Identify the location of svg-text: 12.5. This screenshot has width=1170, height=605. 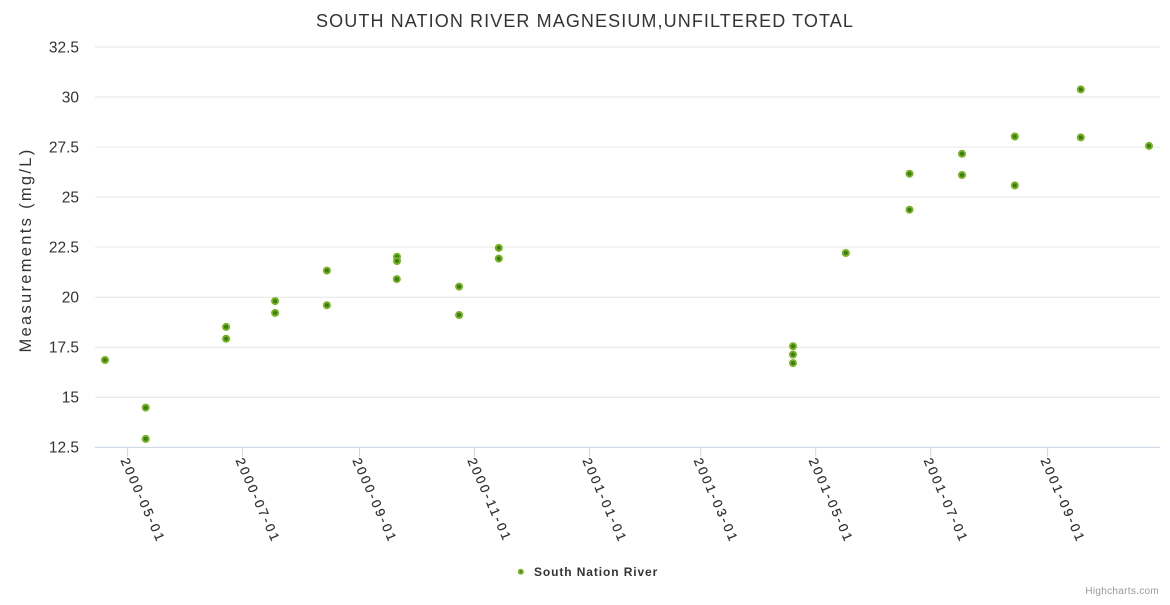
(64, 448).